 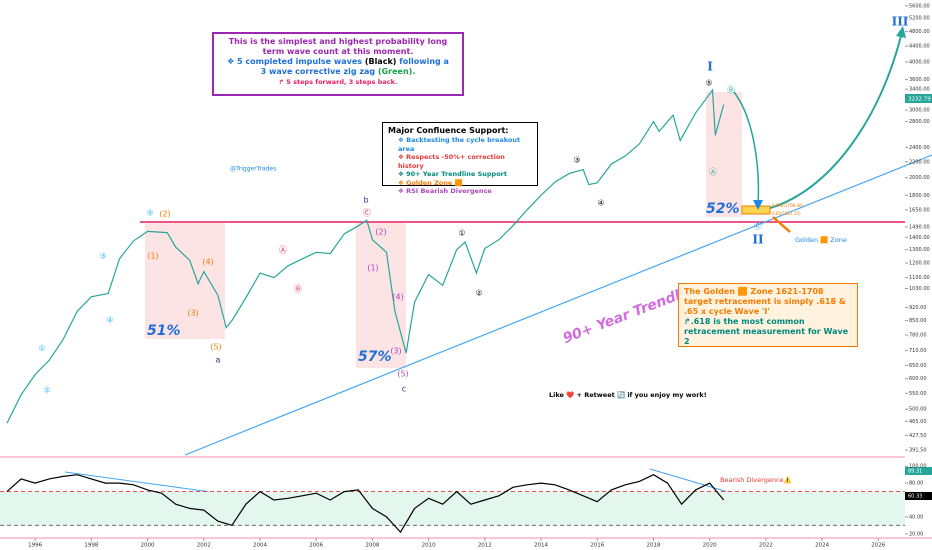 What do you see at coordinates (878, 546) in the screenshot?
I see `x-tick-label: 2026` at bounding box center [878, 546].